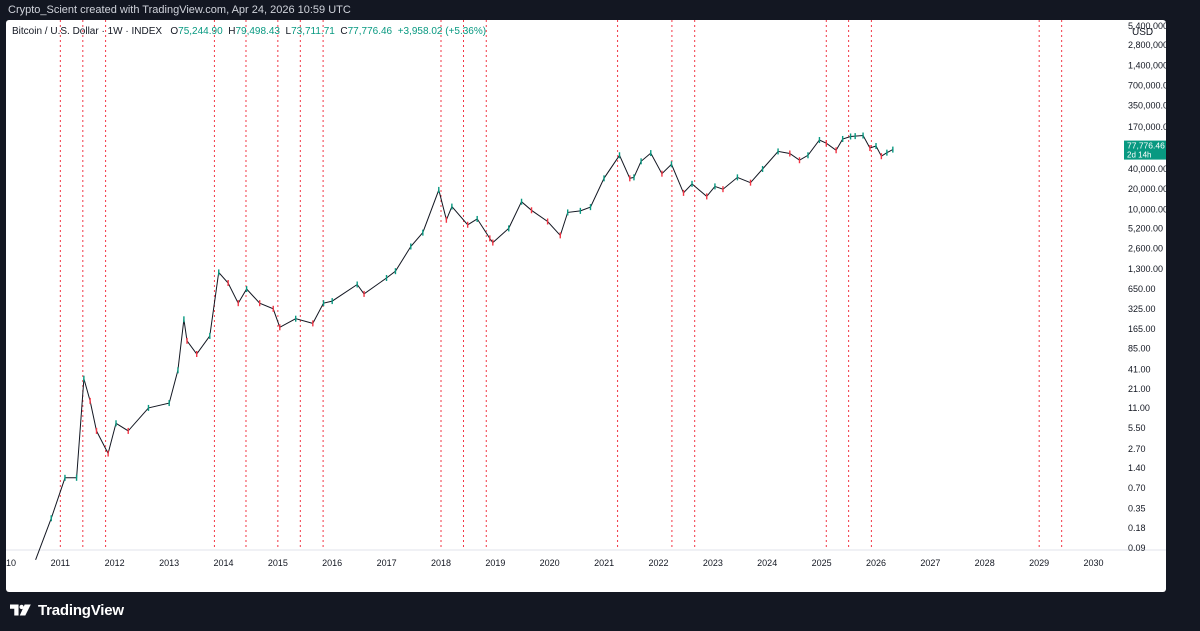 This screenshot has width=1200, height=631. What do you see at coordinates (81, 610) in the screenshot?
I see `brand-name: TradingView` at bounding box center [81, 610].